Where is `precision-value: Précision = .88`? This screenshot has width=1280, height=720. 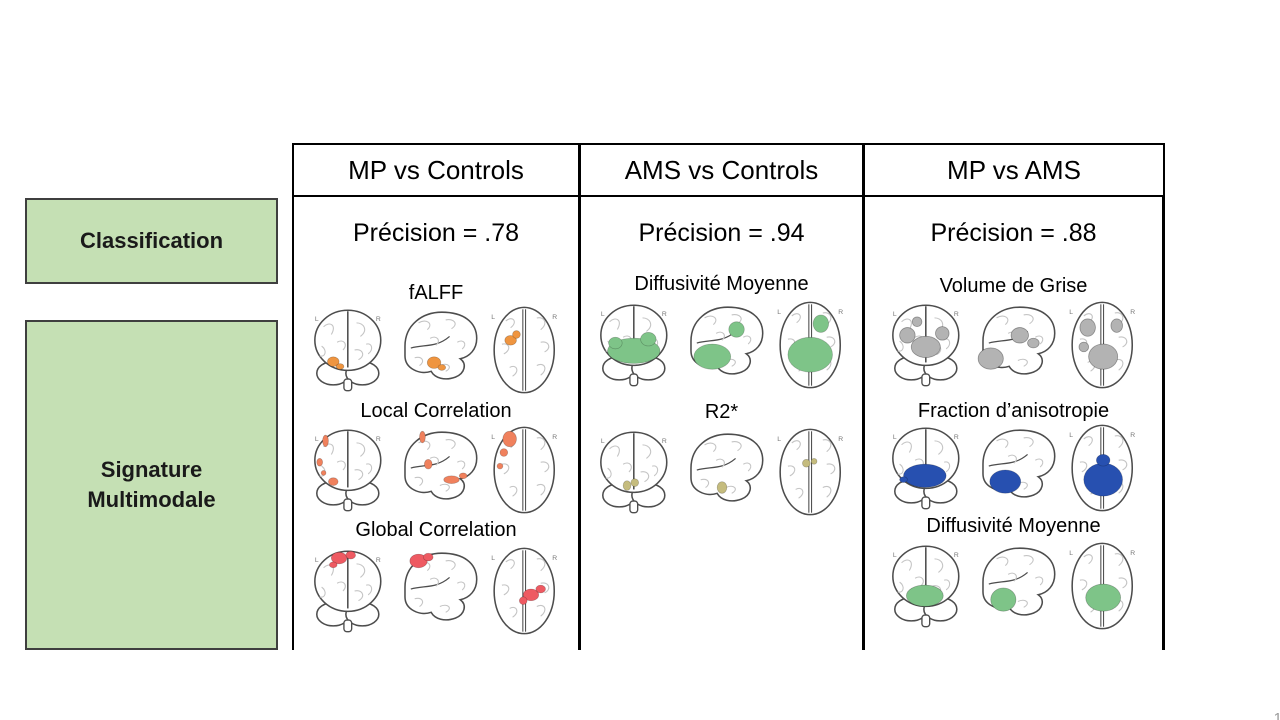 precision-value: Précision = .88 is located at coordinates (1013, 233).